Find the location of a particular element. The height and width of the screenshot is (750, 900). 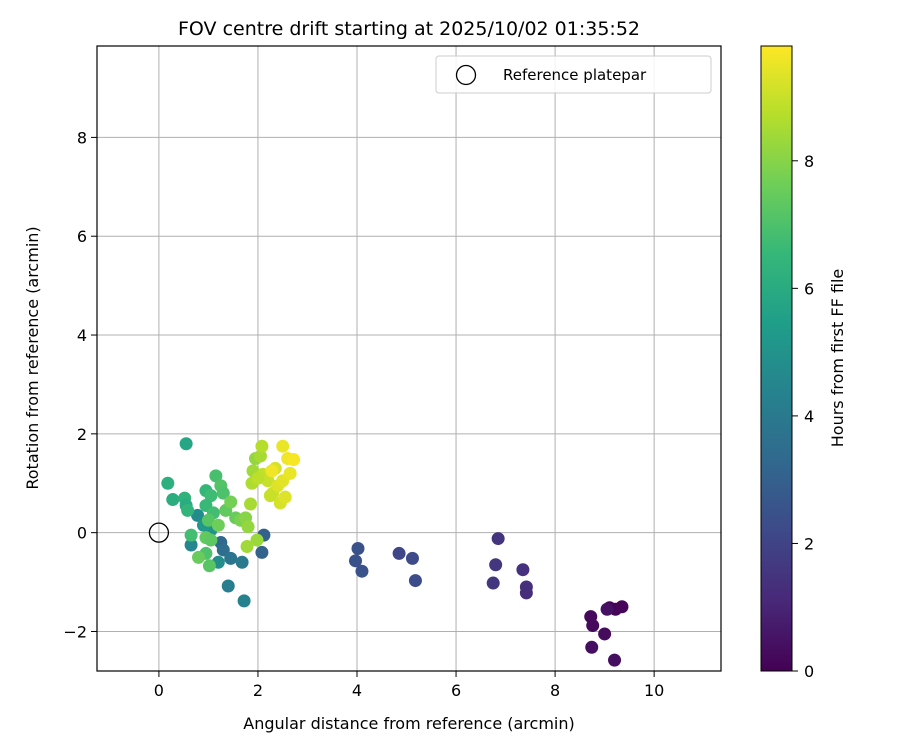

legend-label: Reference platepar is located at coordinates (575, 75).